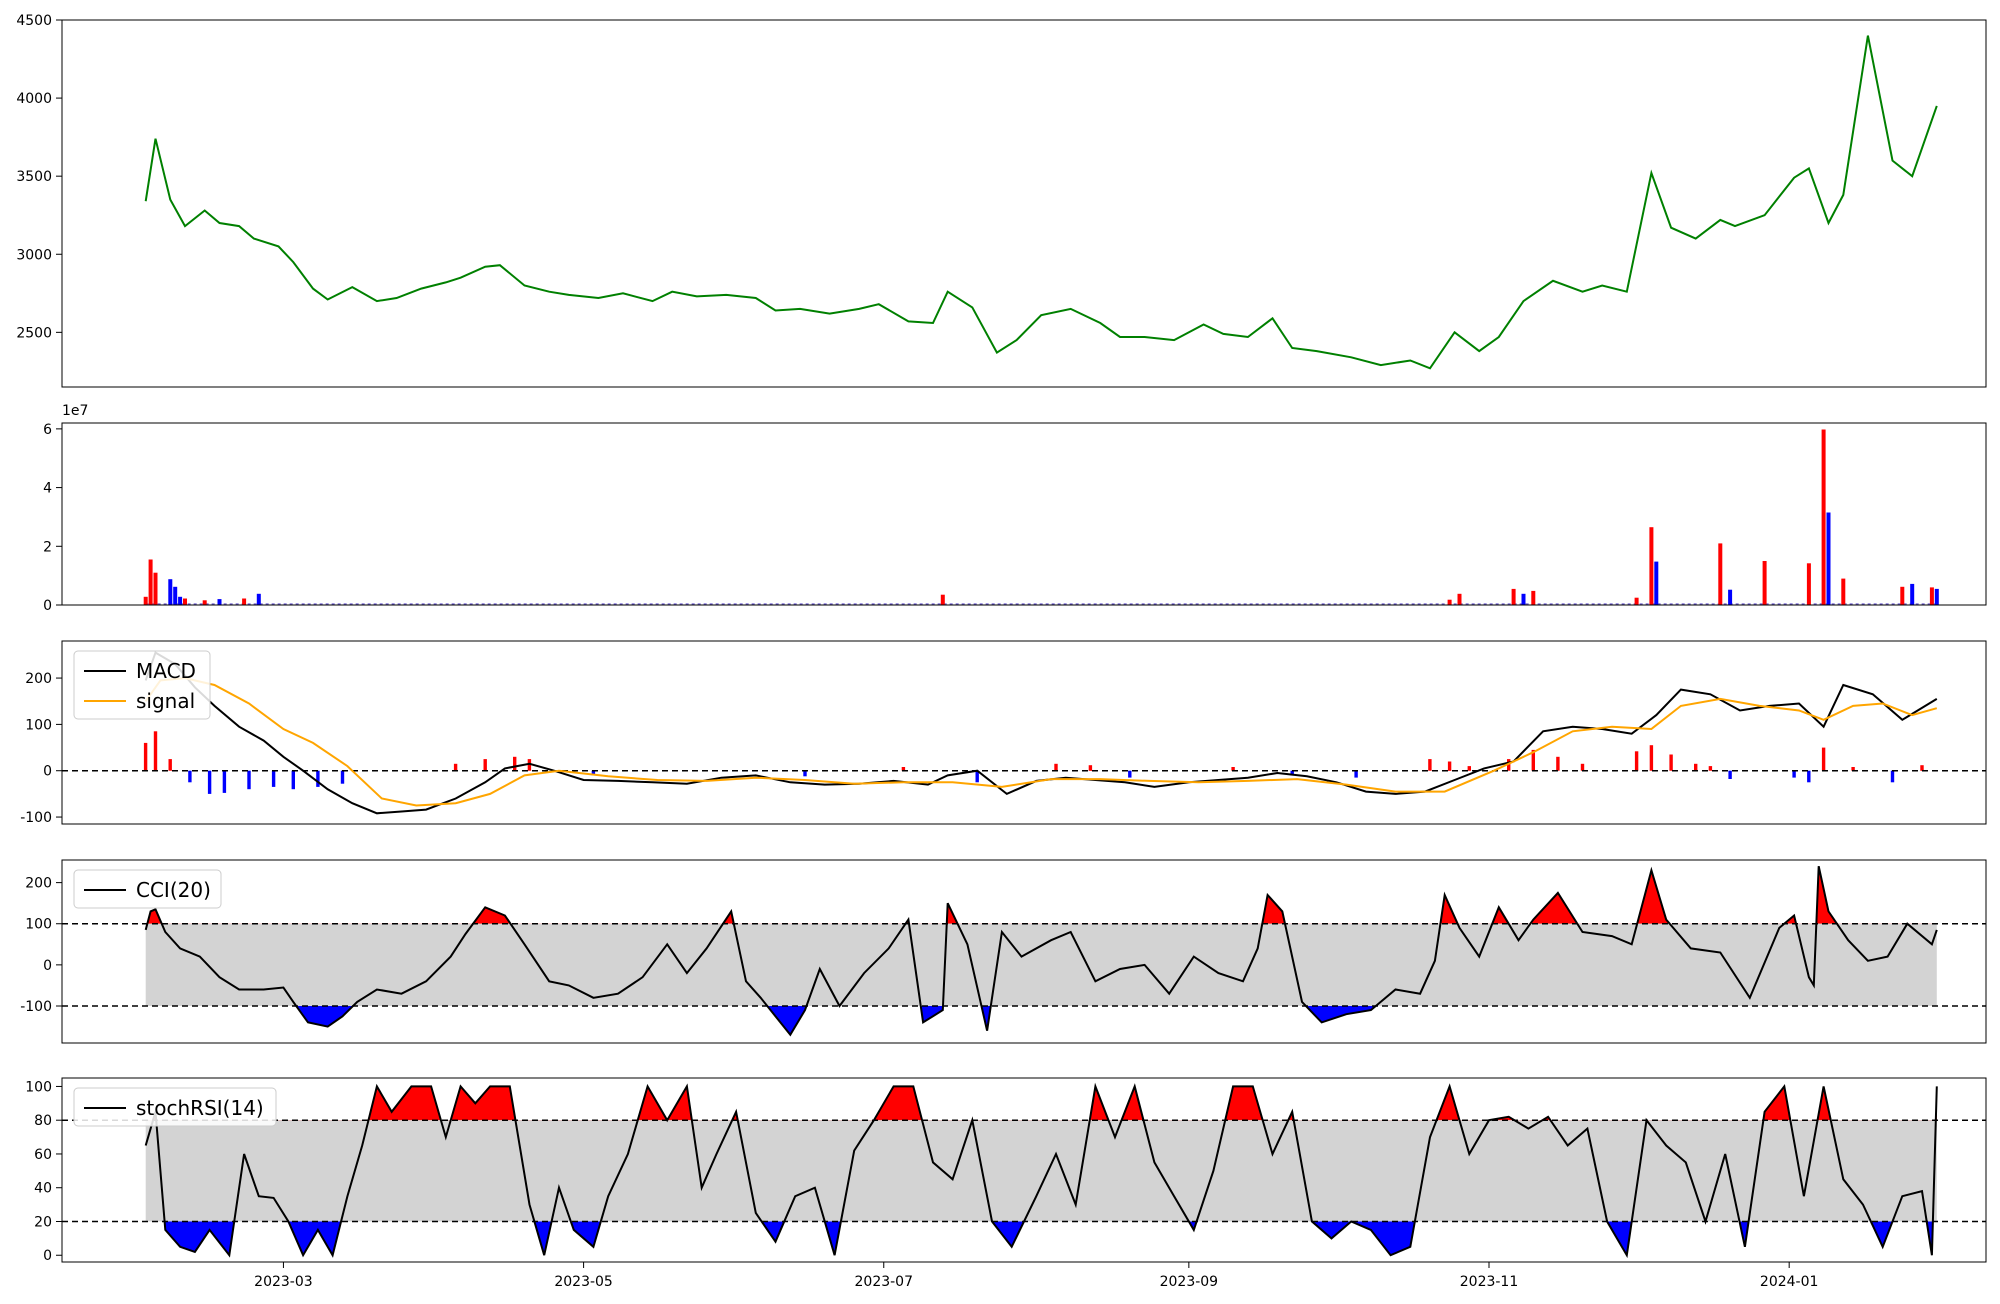 This screenshot has height=1304, width=2000. I want to click on x-tick-label: 2023-03, so click(283, 1282).